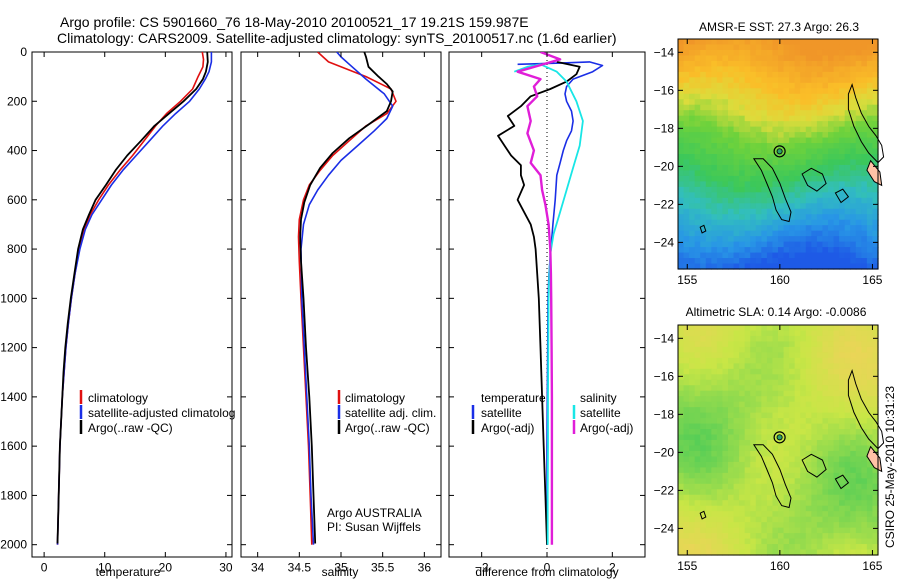  What do you see at coordinates (501, 413) in the screenshot?
I see `legend-label-temp-satellite: satellite` at bounding box center [501, 413].